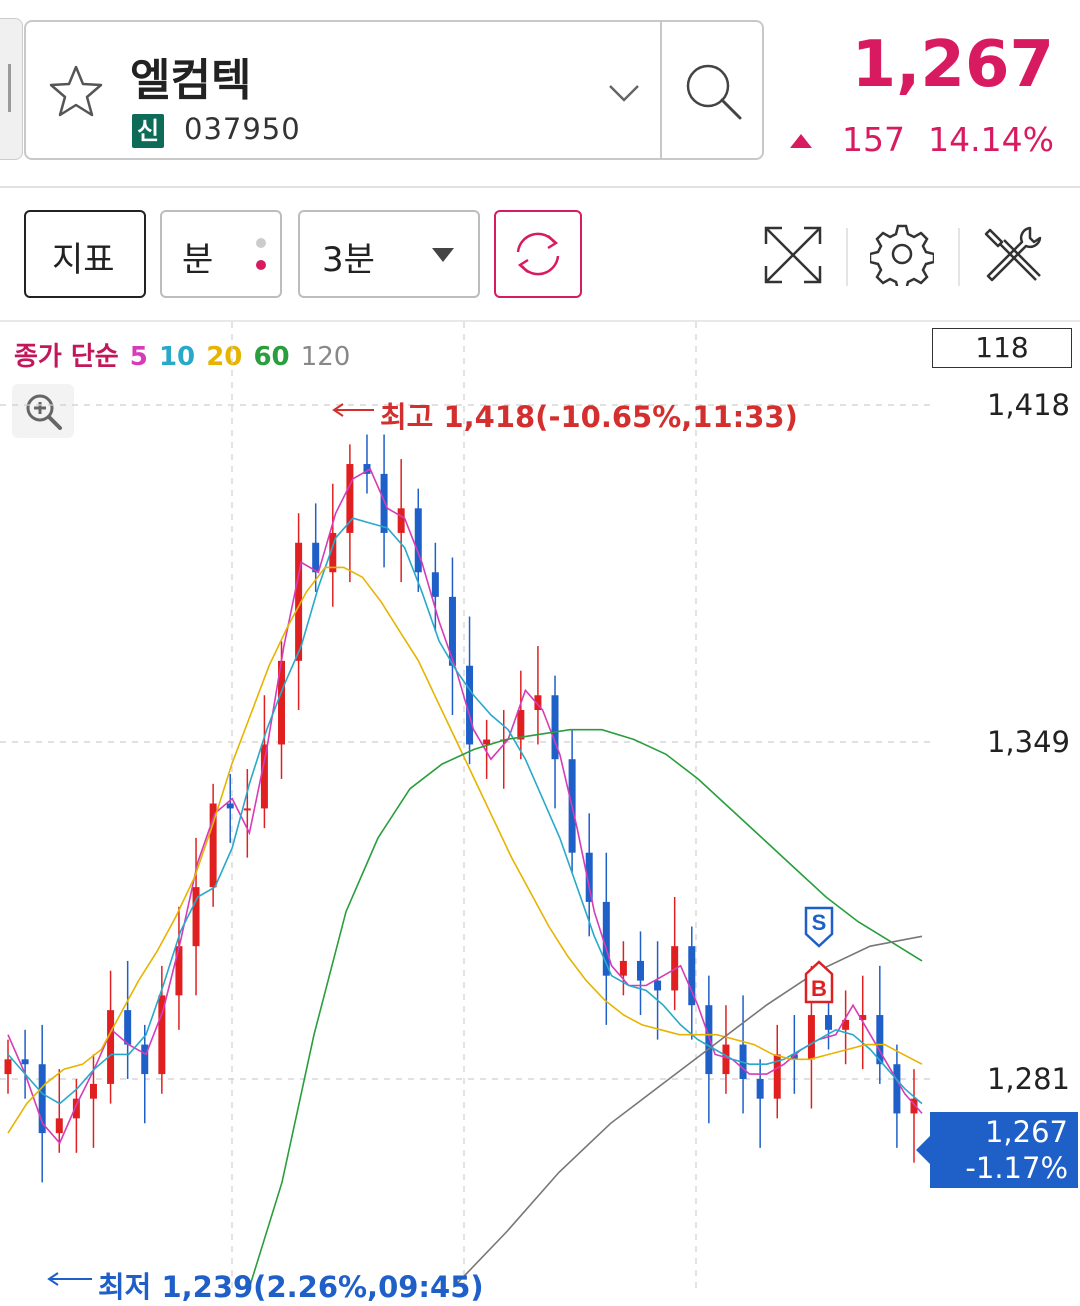  What do you see at coordinates (11, 89) in the screenshot?
I see `side-drawer-handle` at bounding box center [11, 89].